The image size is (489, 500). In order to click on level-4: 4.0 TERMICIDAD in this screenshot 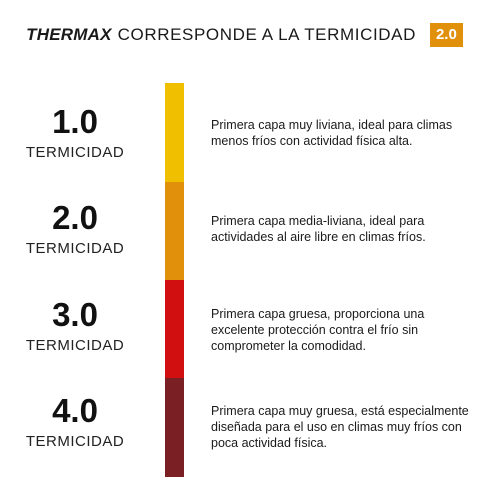, I will do `click(75, 422)`.